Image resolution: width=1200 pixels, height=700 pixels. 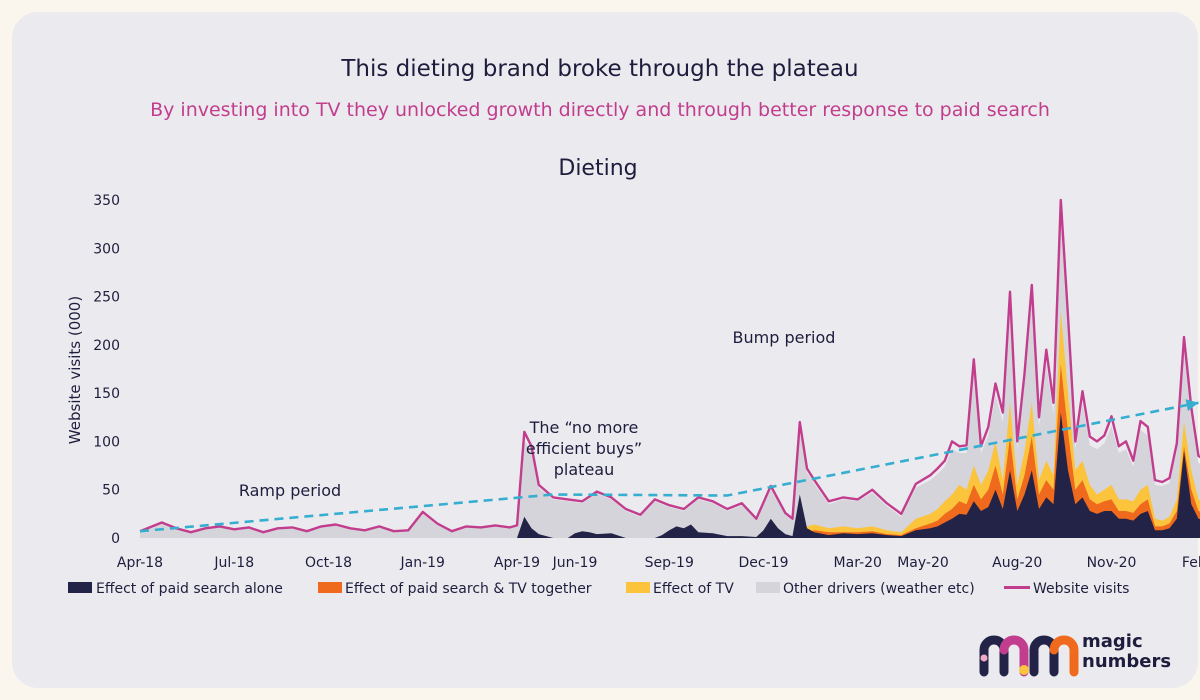 I want to click on brand-line-1: magic, so click(x=1112, y=641).